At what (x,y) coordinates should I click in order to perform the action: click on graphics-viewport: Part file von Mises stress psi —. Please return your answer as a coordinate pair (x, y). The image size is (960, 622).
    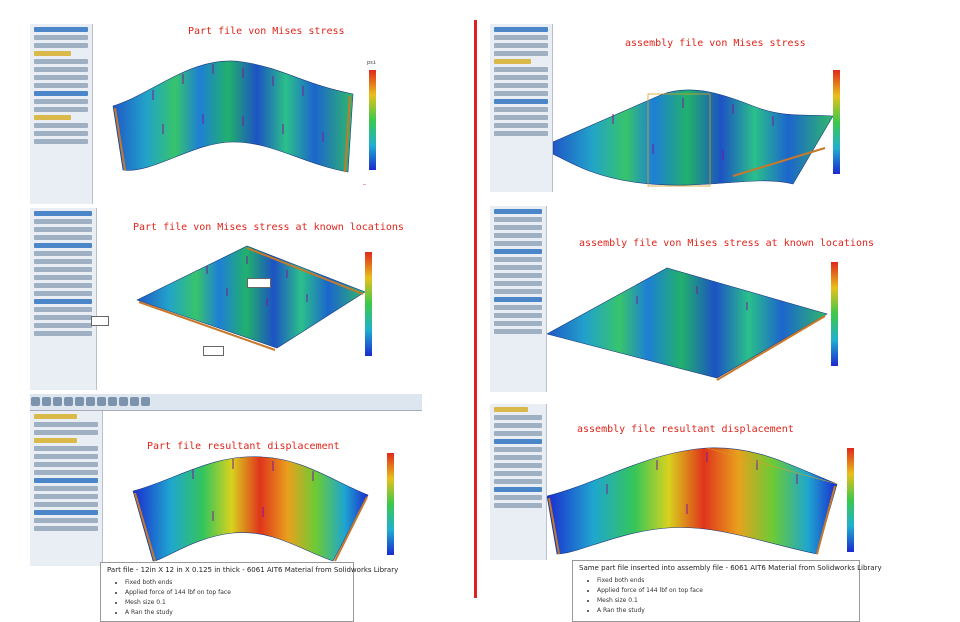
    Looking at the image, I should click on (256, 114).